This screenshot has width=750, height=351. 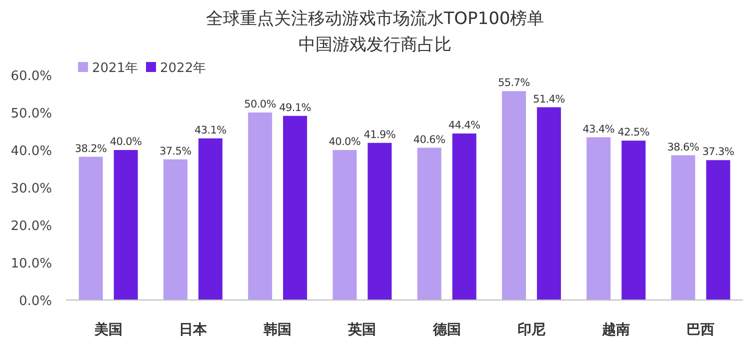 What do you see at coordinates (31, 264) in the screenshot?
I see `y-tick-label: 10.0%` at bounding box center [31, 264].